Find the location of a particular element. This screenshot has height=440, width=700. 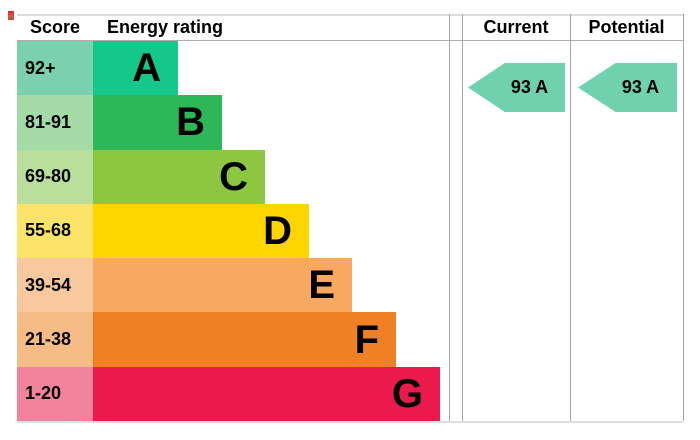

band-row-e: 39-54 E is located at coordinates (350, 285).